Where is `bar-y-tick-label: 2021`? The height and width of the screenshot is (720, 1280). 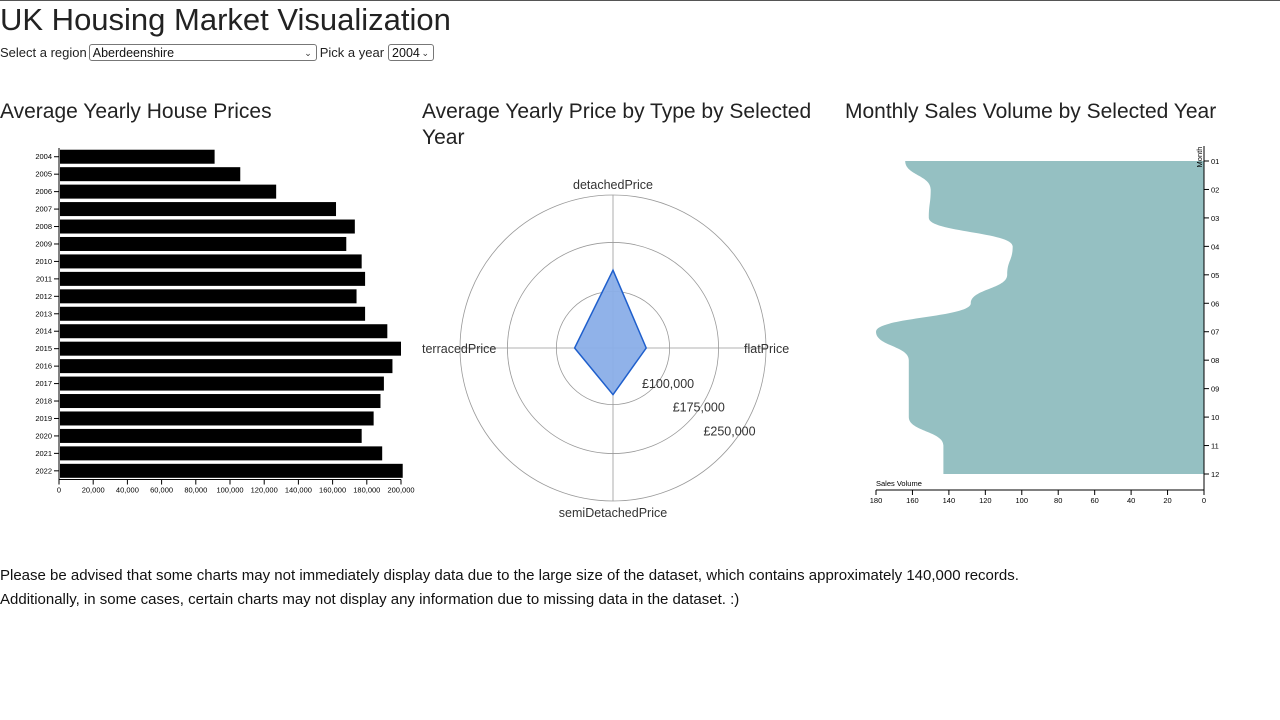 bar-y-tick-label: 2021 is located at coordinates (43, 453).